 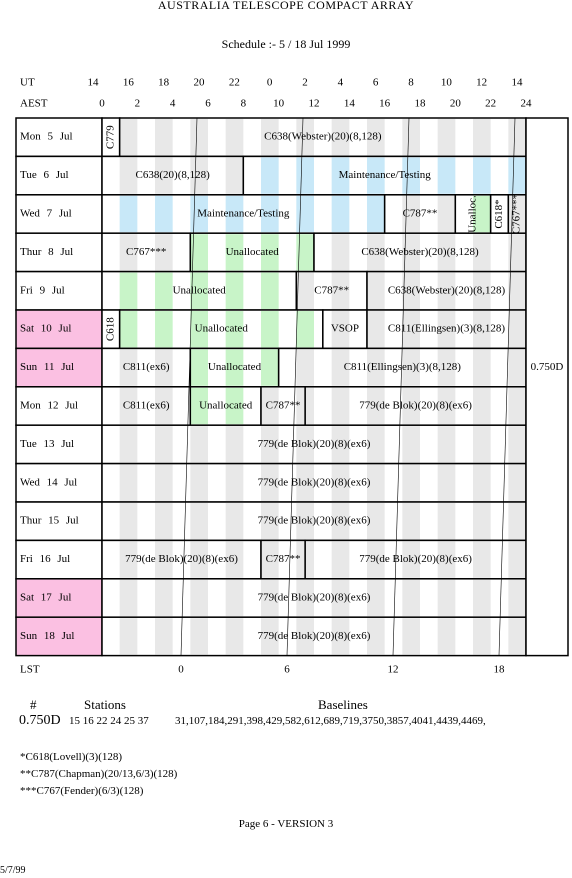 I want to click on aest-tick: 14, so click(x=350, y=104).